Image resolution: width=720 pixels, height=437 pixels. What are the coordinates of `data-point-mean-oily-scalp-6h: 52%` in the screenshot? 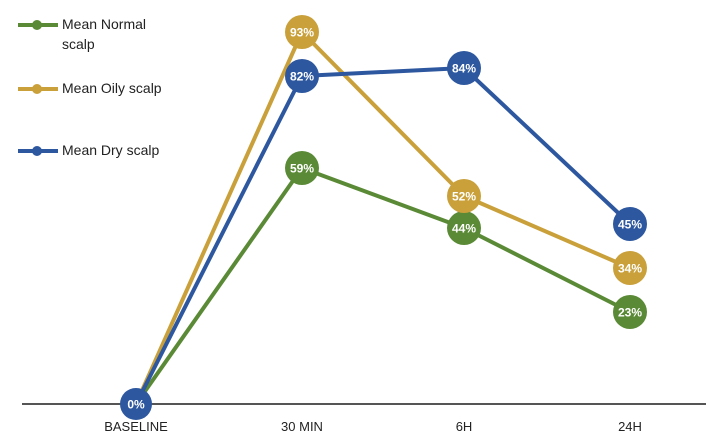 It's located at (464, 196).